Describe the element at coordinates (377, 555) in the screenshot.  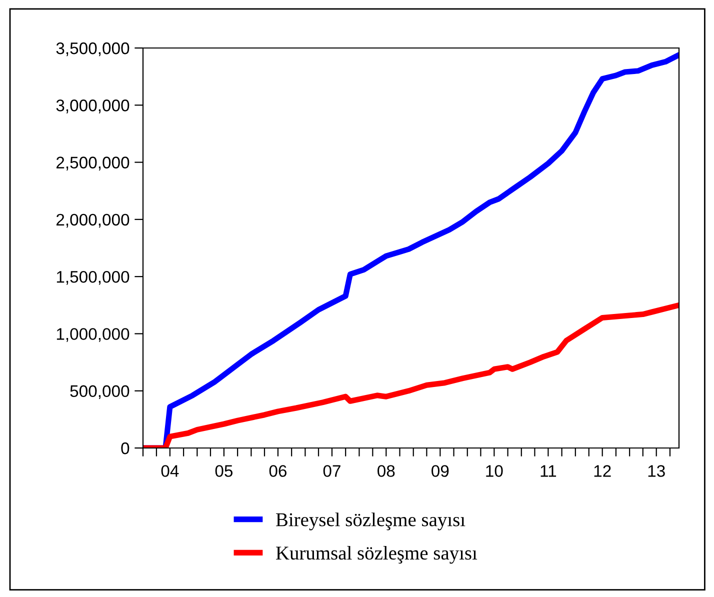
I see `legend-label: Kurumsal sözleşme sayısı` at that location.